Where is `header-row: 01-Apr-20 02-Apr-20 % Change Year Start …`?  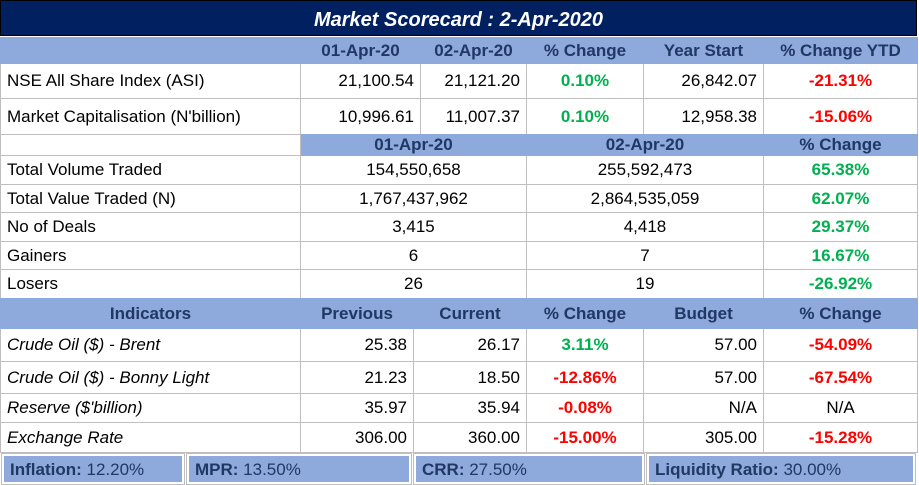 header-row: 01-Apr-20 02-Apr-20 % Change Year Start … is located at coordinates (459, 50).